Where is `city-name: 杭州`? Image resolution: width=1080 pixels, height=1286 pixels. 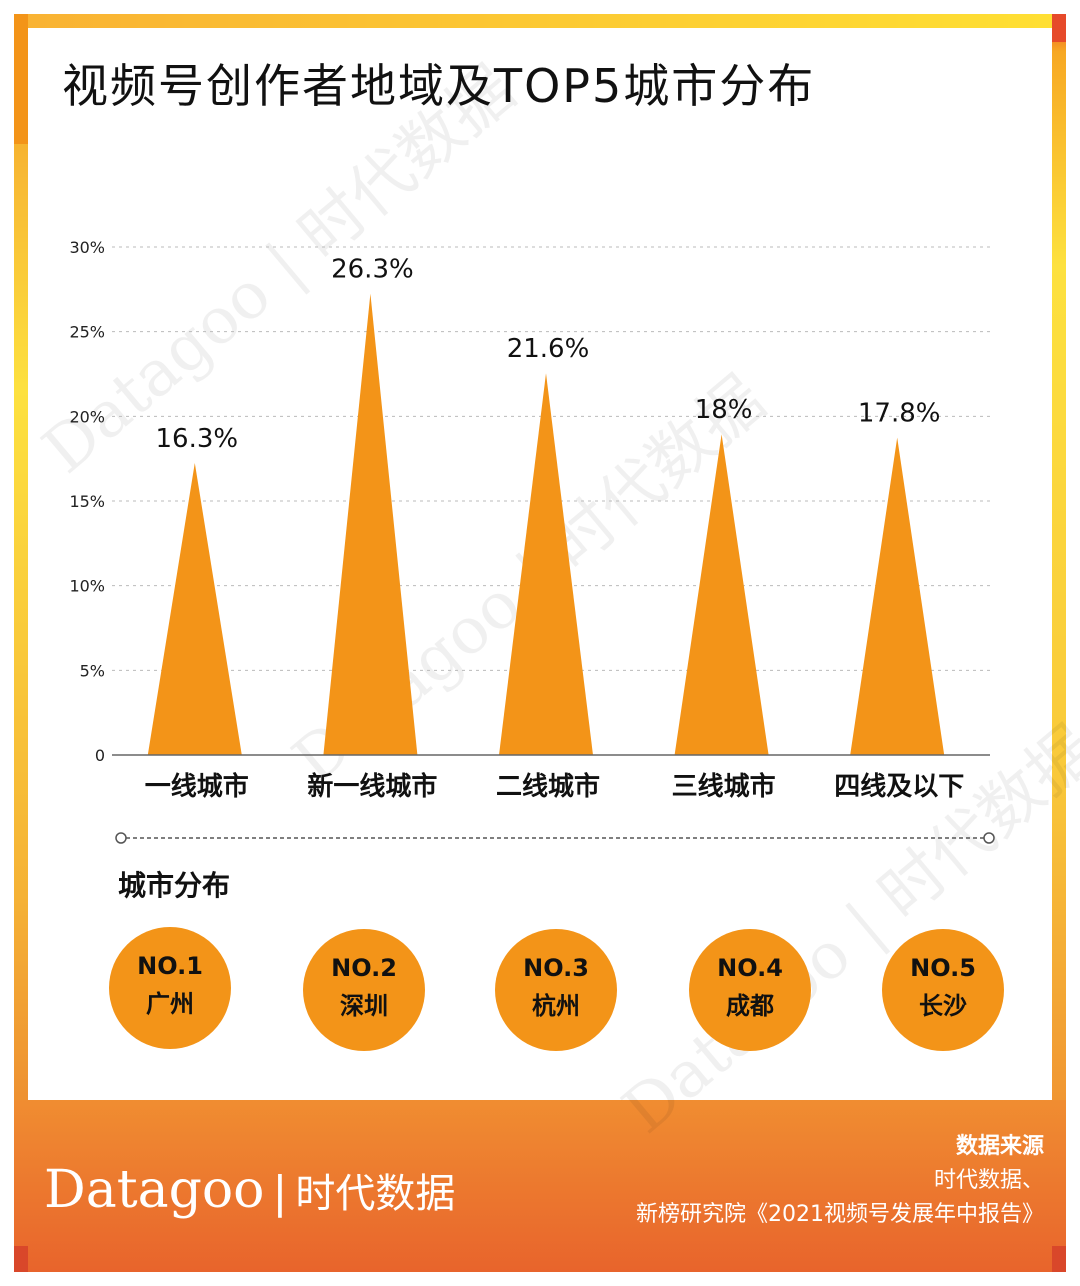 city-name: 杭州 is located at coordinates (556, 1006).